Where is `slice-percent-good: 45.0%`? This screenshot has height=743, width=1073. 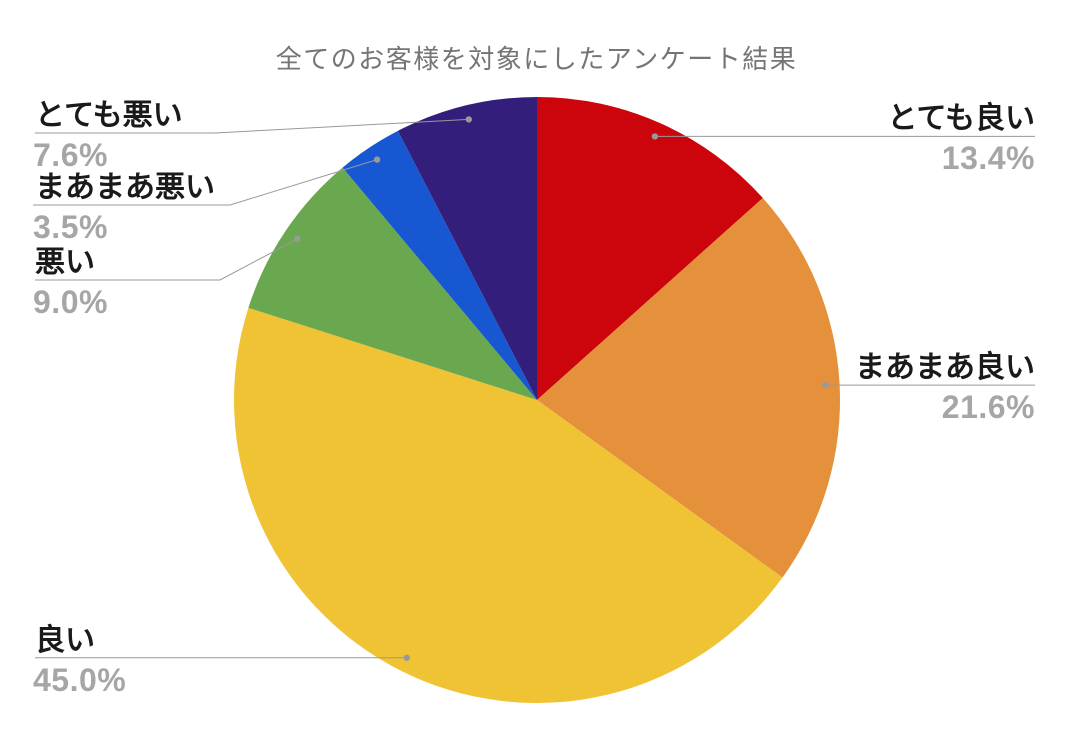 slice-percent-good: 45.0% is located at coordinates (79, 680).